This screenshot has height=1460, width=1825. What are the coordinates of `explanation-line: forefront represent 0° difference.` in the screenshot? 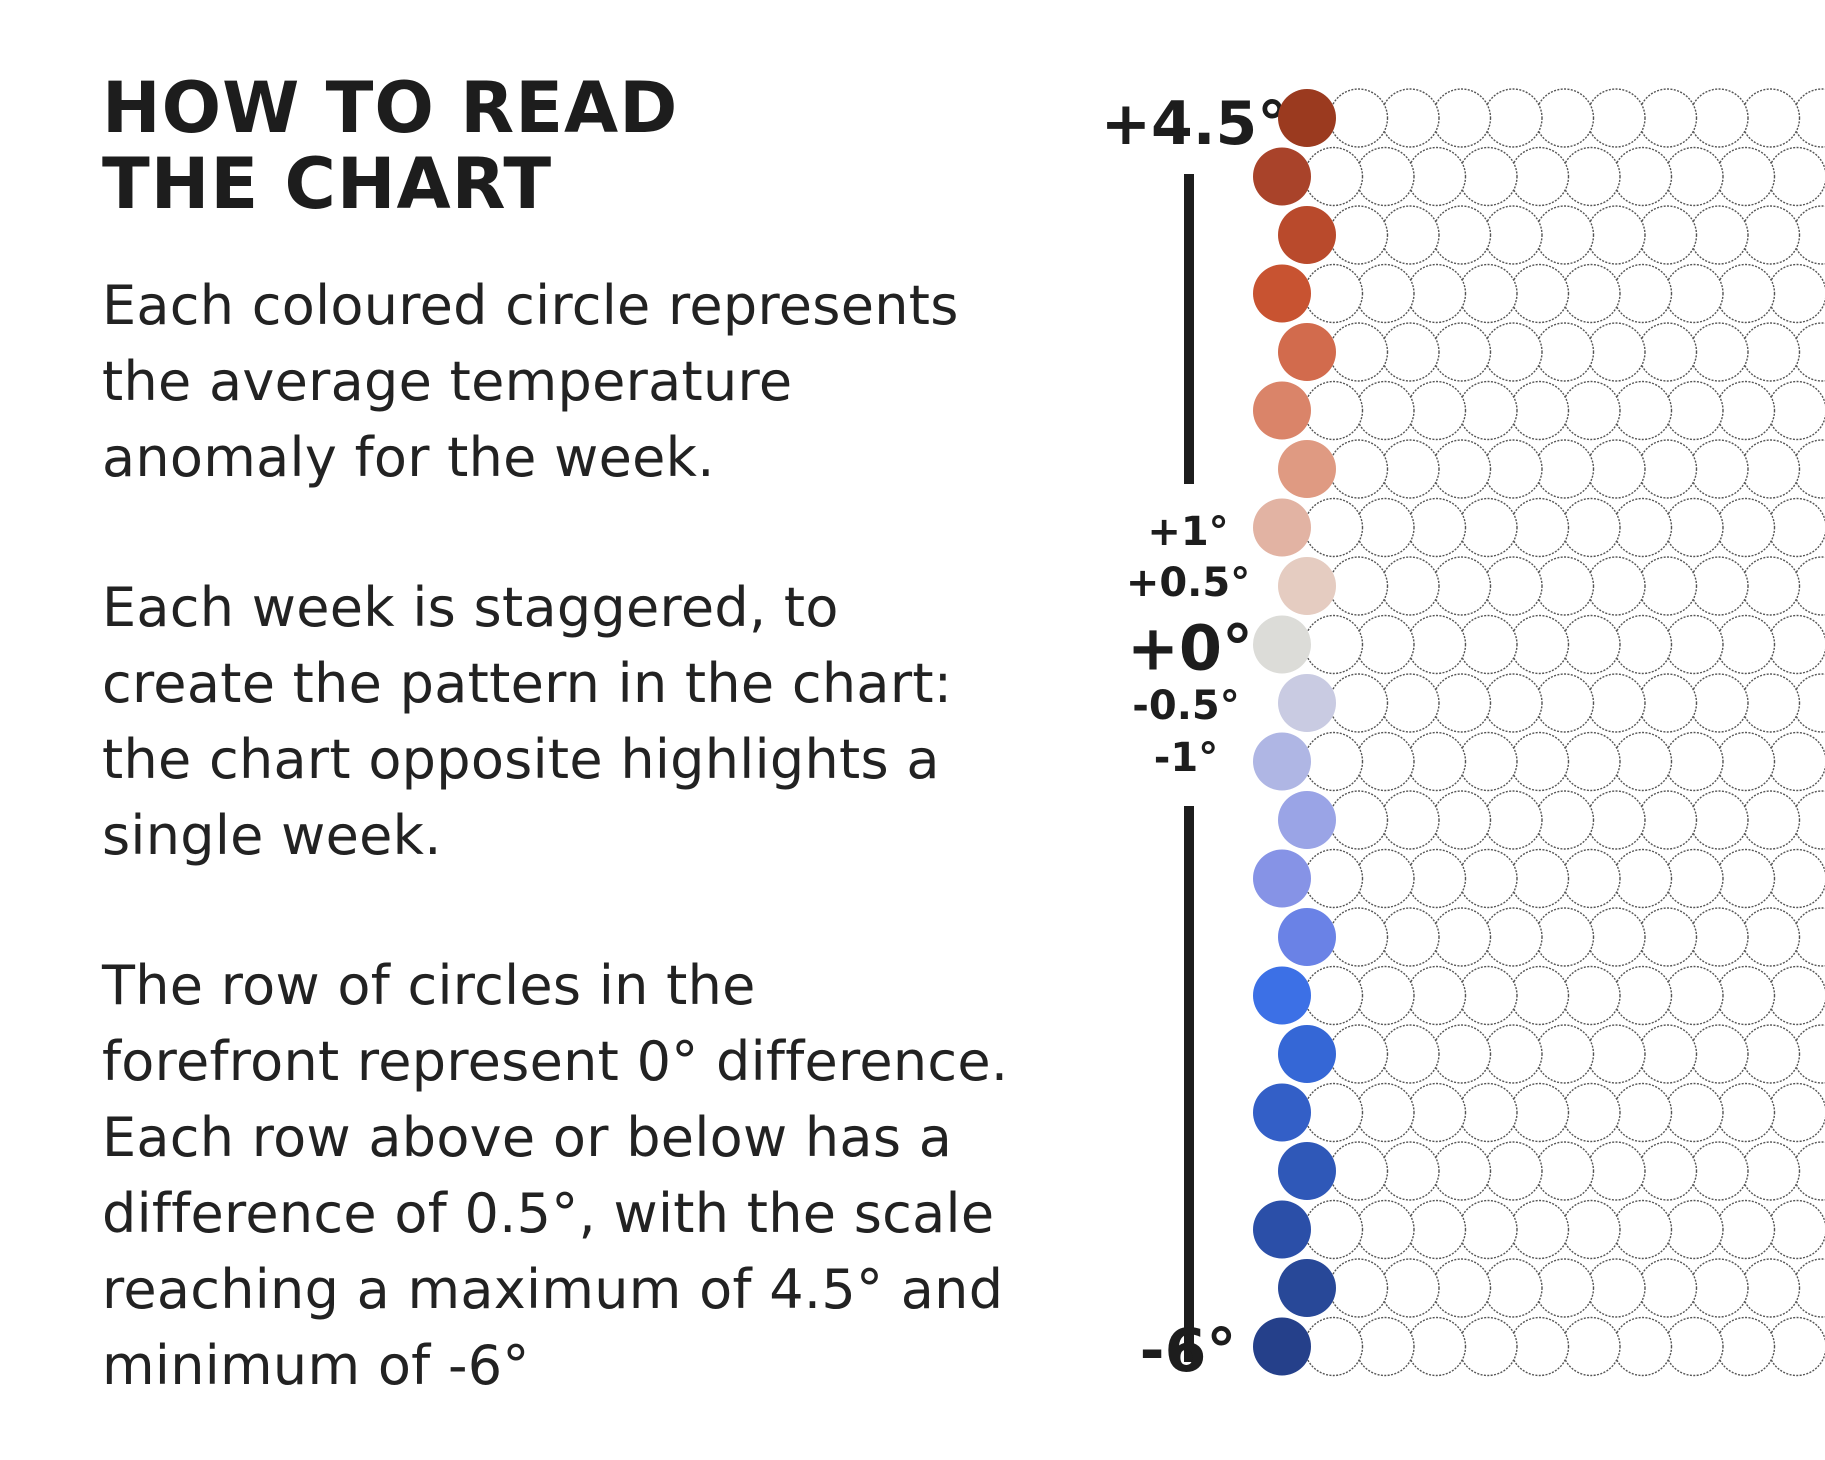 It's located at (555, 1061).